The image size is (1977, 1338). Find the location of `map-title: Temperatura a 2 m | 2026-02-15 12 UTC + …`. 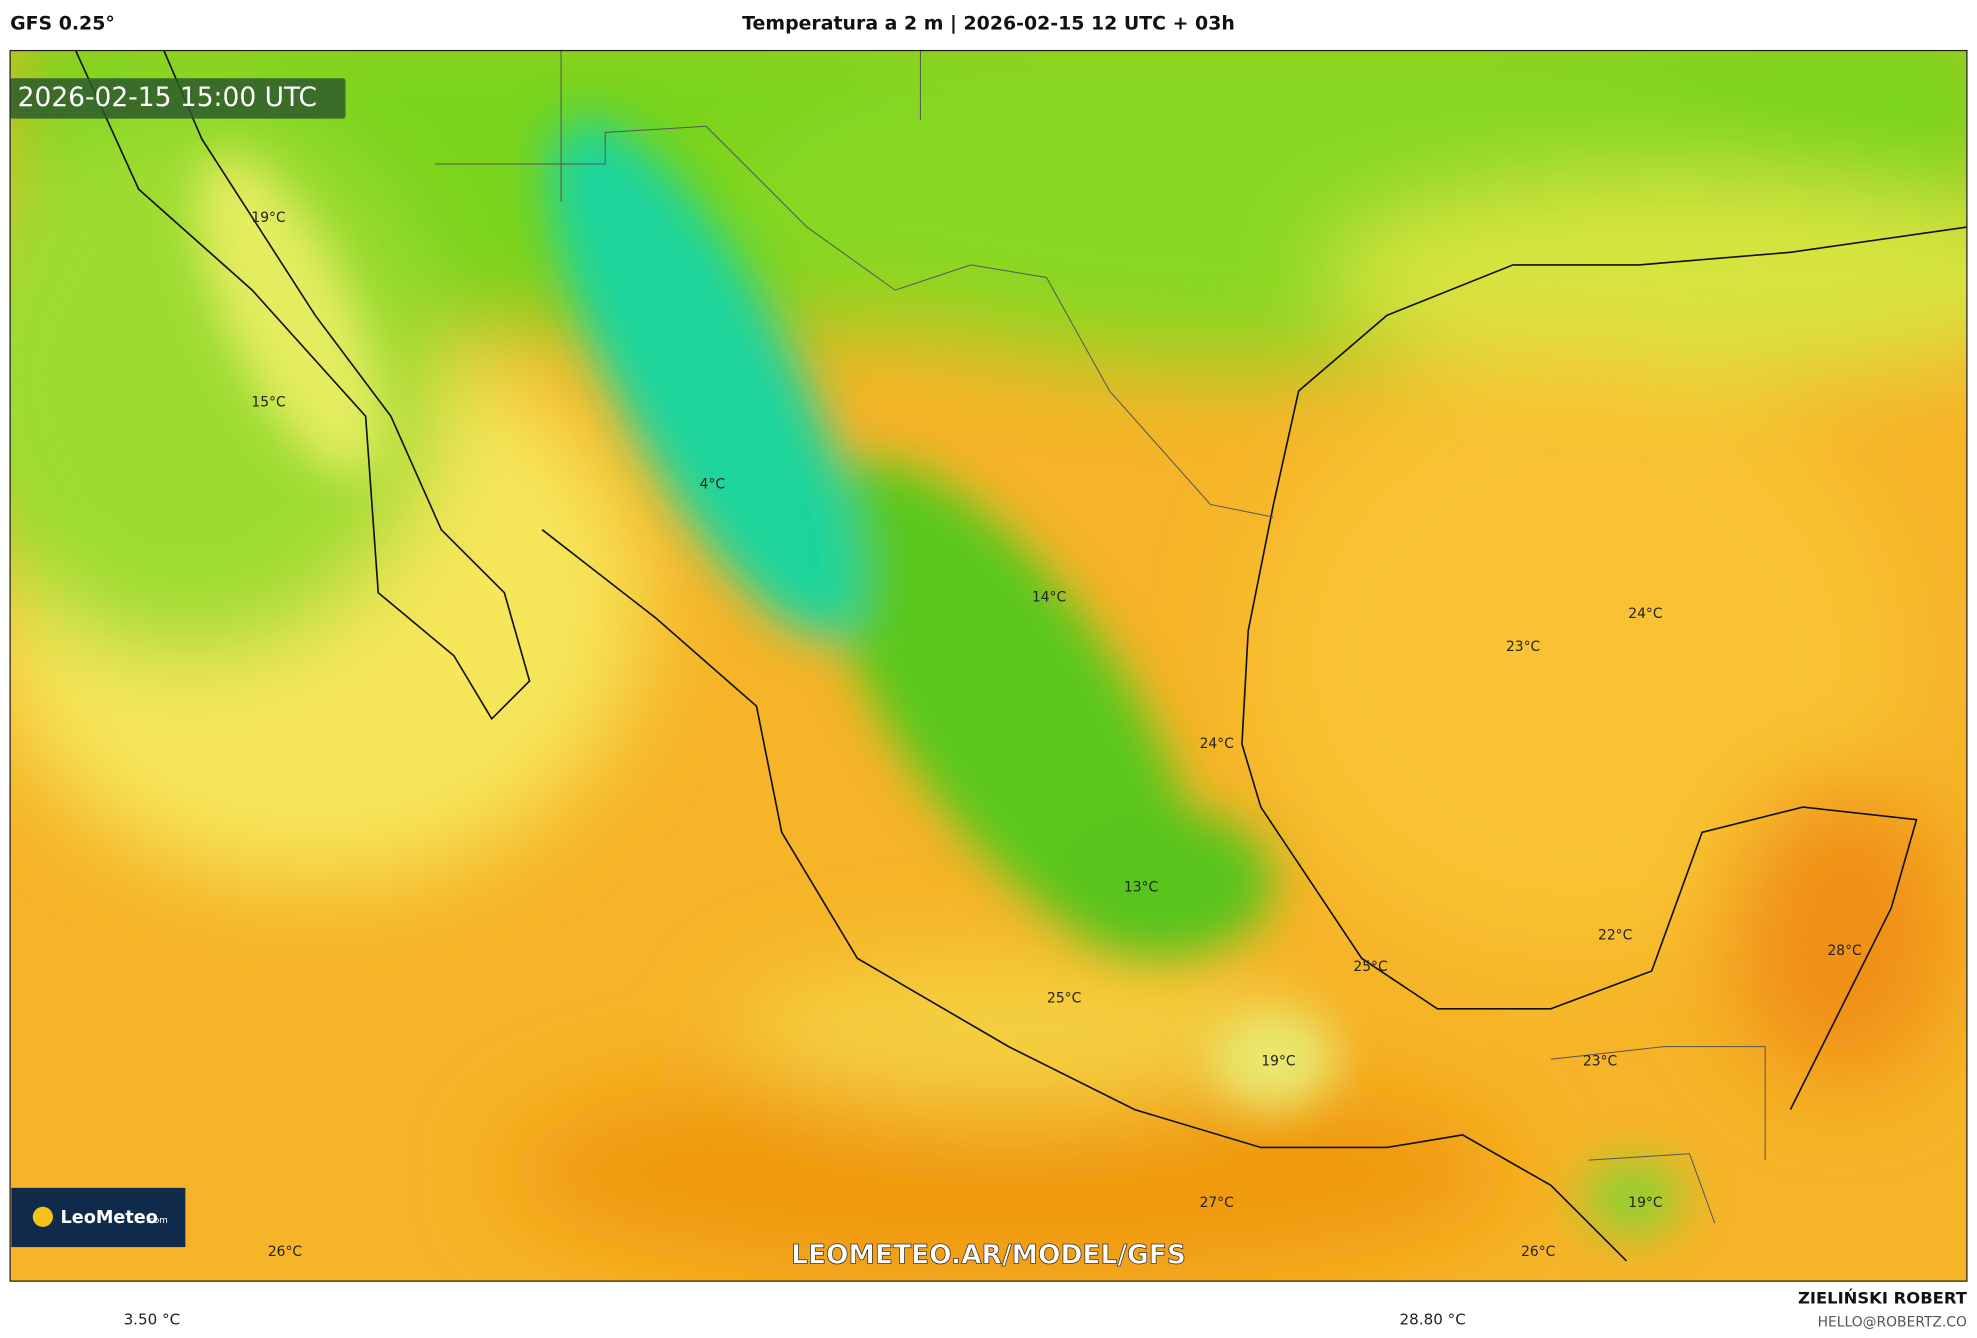

map-title: Temperatura a 2 m | 2026-02-15 12 UTC + … is located at coordinates (988, 24).